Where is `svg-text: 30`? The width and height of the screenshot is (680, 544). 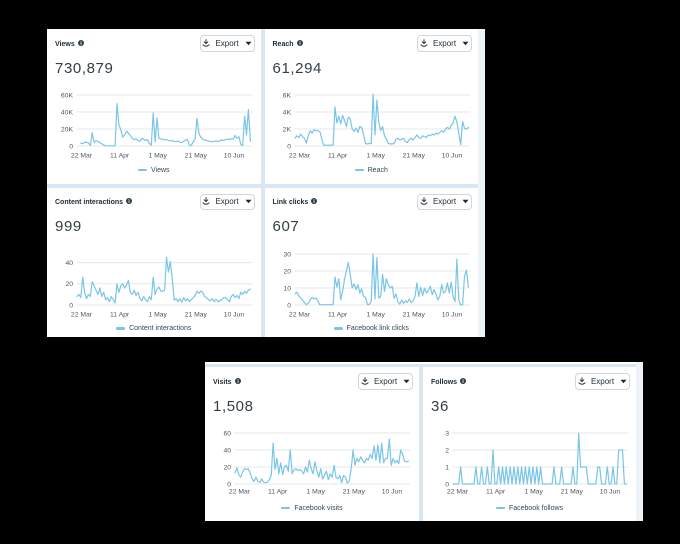 svg-text: 30 is located at coordinates (287, 254).